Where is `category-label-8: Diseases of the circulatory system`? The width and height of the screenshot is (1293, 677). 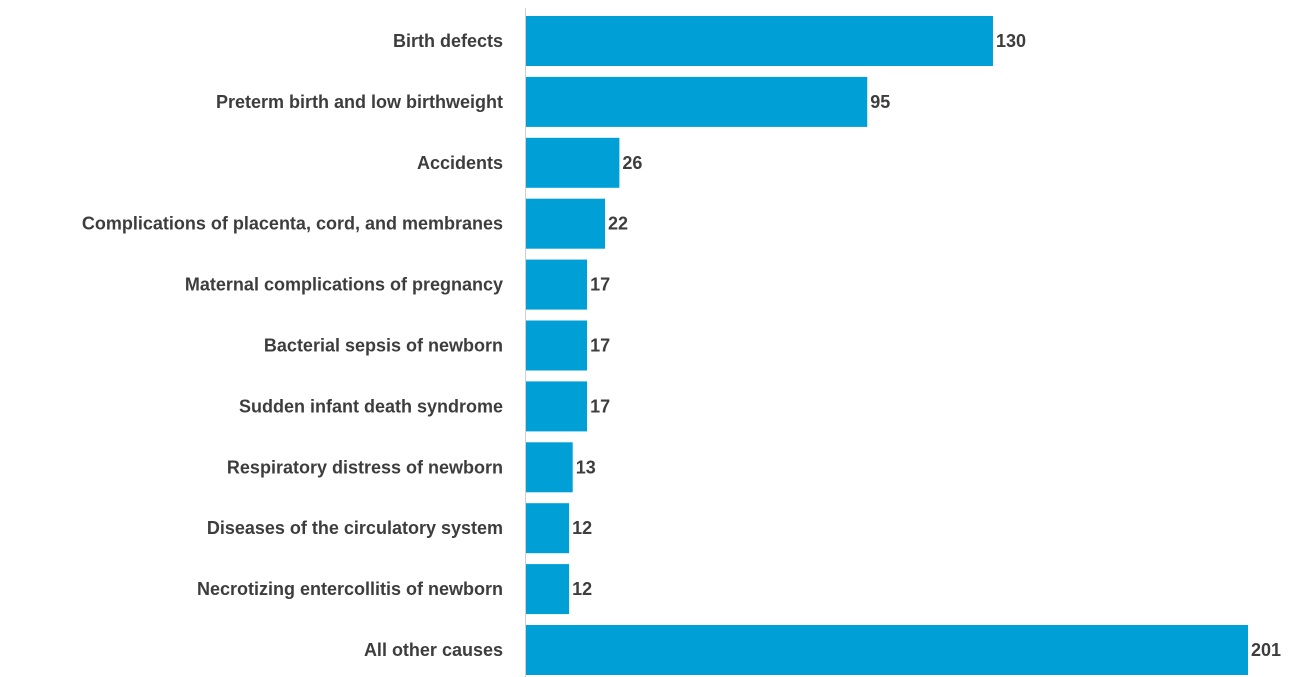
category-label-8: Diseases of the circulatory system is located at coordinates (355, 528).